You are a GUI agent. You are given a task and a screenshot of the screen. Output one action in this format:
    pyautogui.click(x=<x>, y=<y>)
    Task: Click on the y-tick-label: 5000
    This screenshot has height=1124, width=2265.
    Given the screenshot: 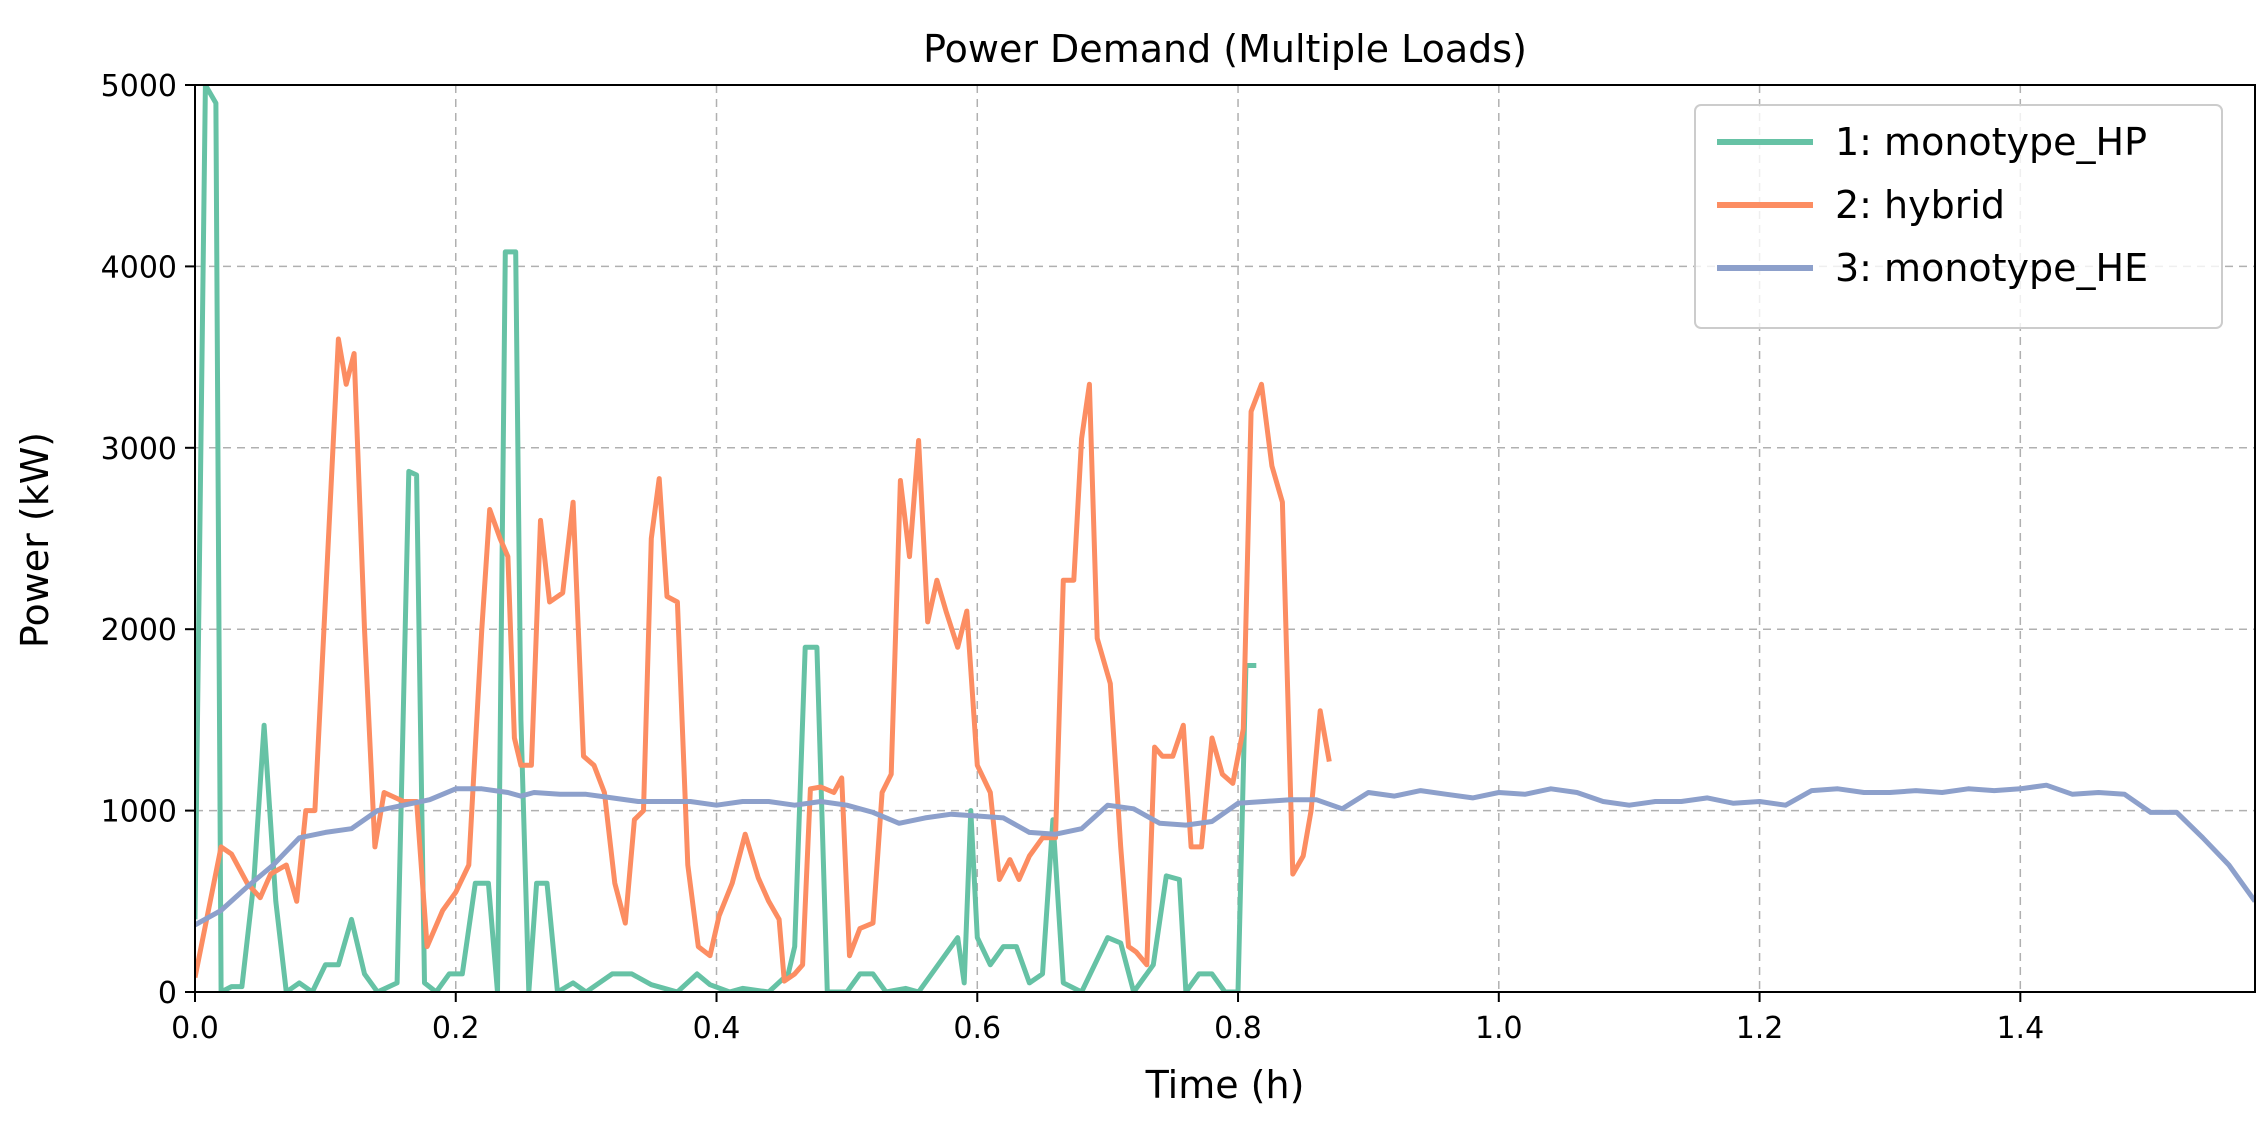 What is the action you would take?
    pyautogui.click(x=139, y=86)
    